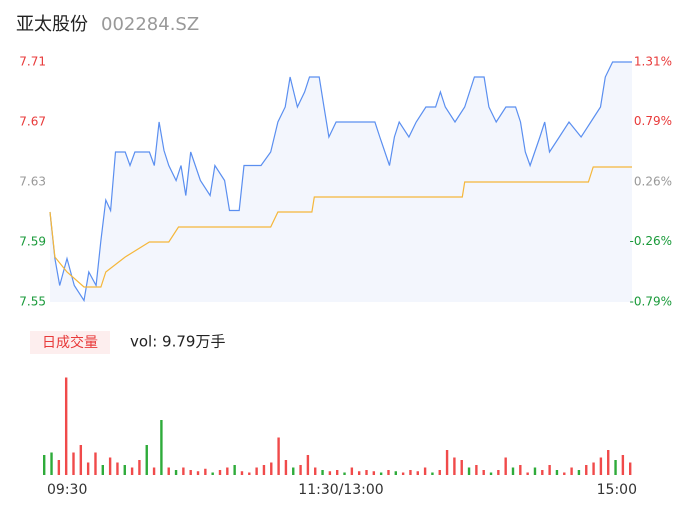 Image resolution: width=686 pixels, height=524 pixels. I want to click on volume-badge, so click(70, 342).